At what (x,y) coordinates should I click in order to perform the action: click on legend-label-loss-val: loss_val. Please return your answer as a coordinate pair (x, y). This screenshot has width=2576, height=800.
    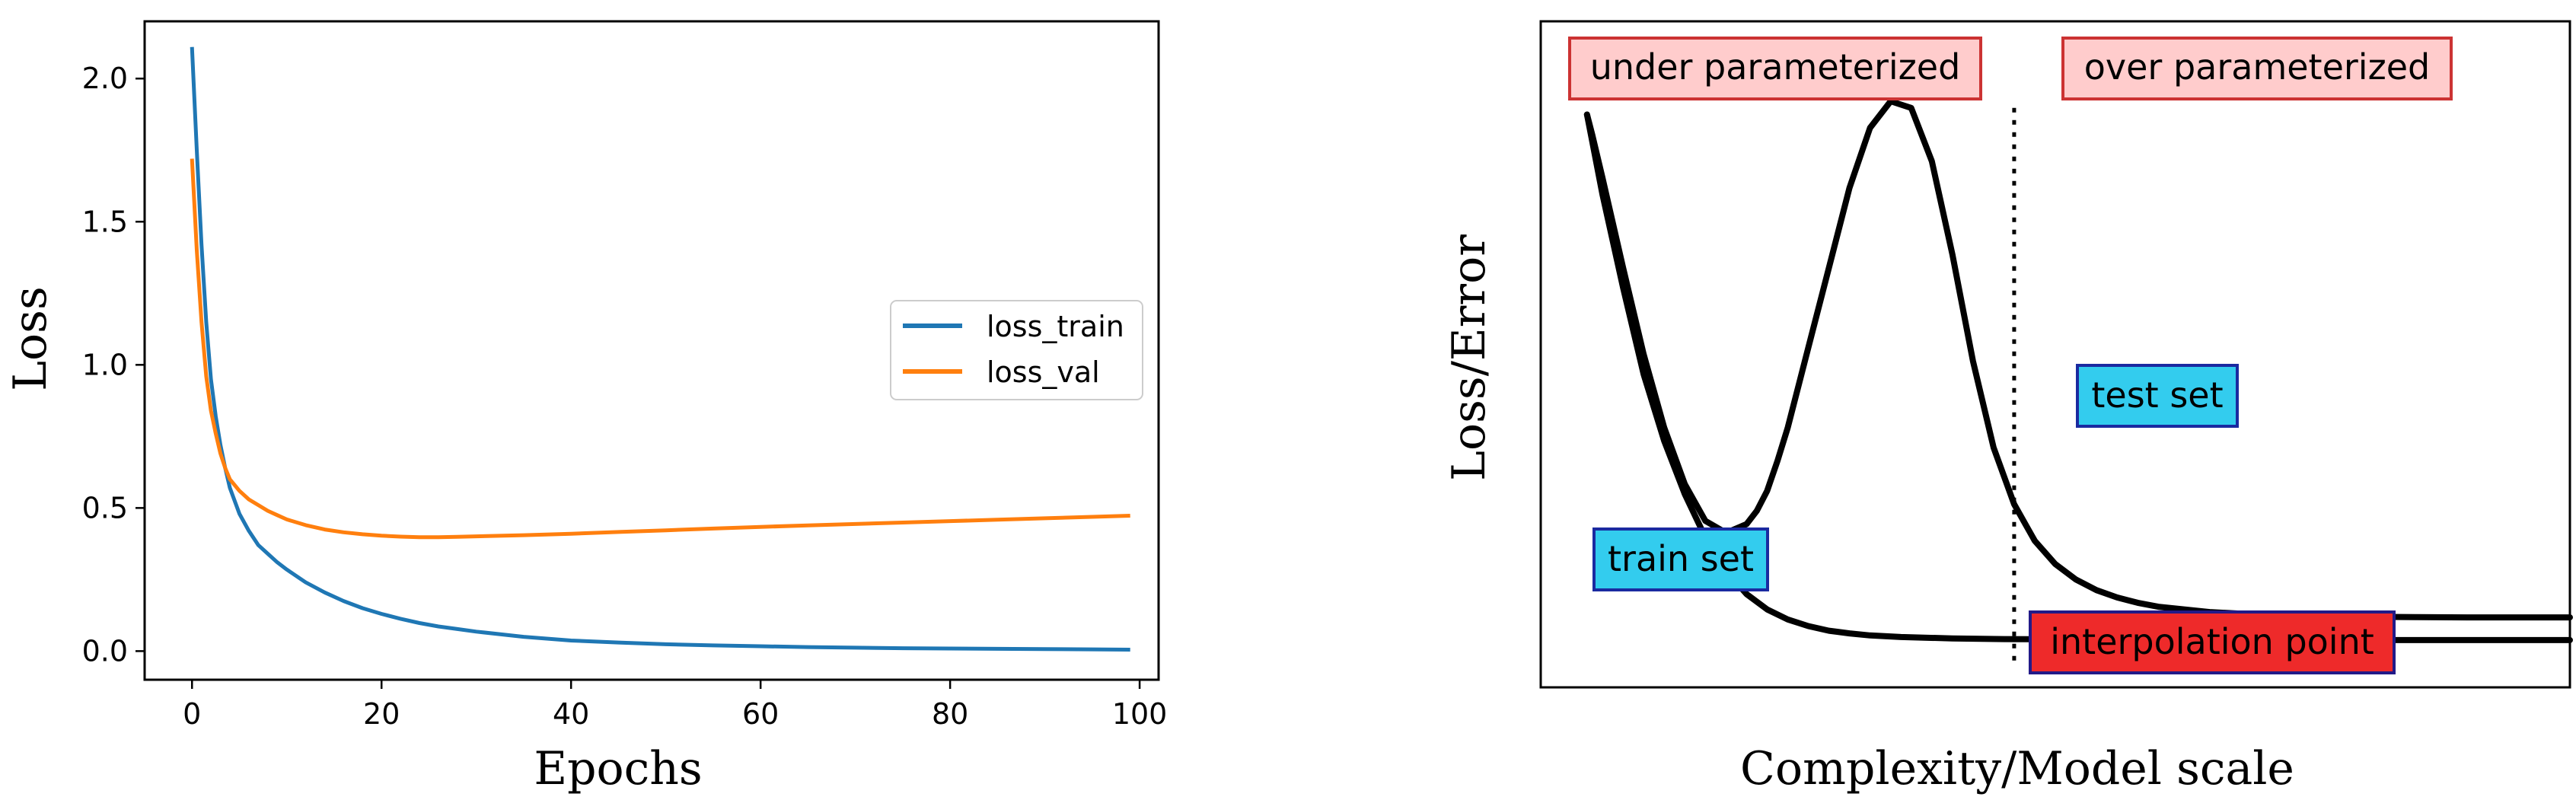
    Looking at the image, I should click on (1044, 372).